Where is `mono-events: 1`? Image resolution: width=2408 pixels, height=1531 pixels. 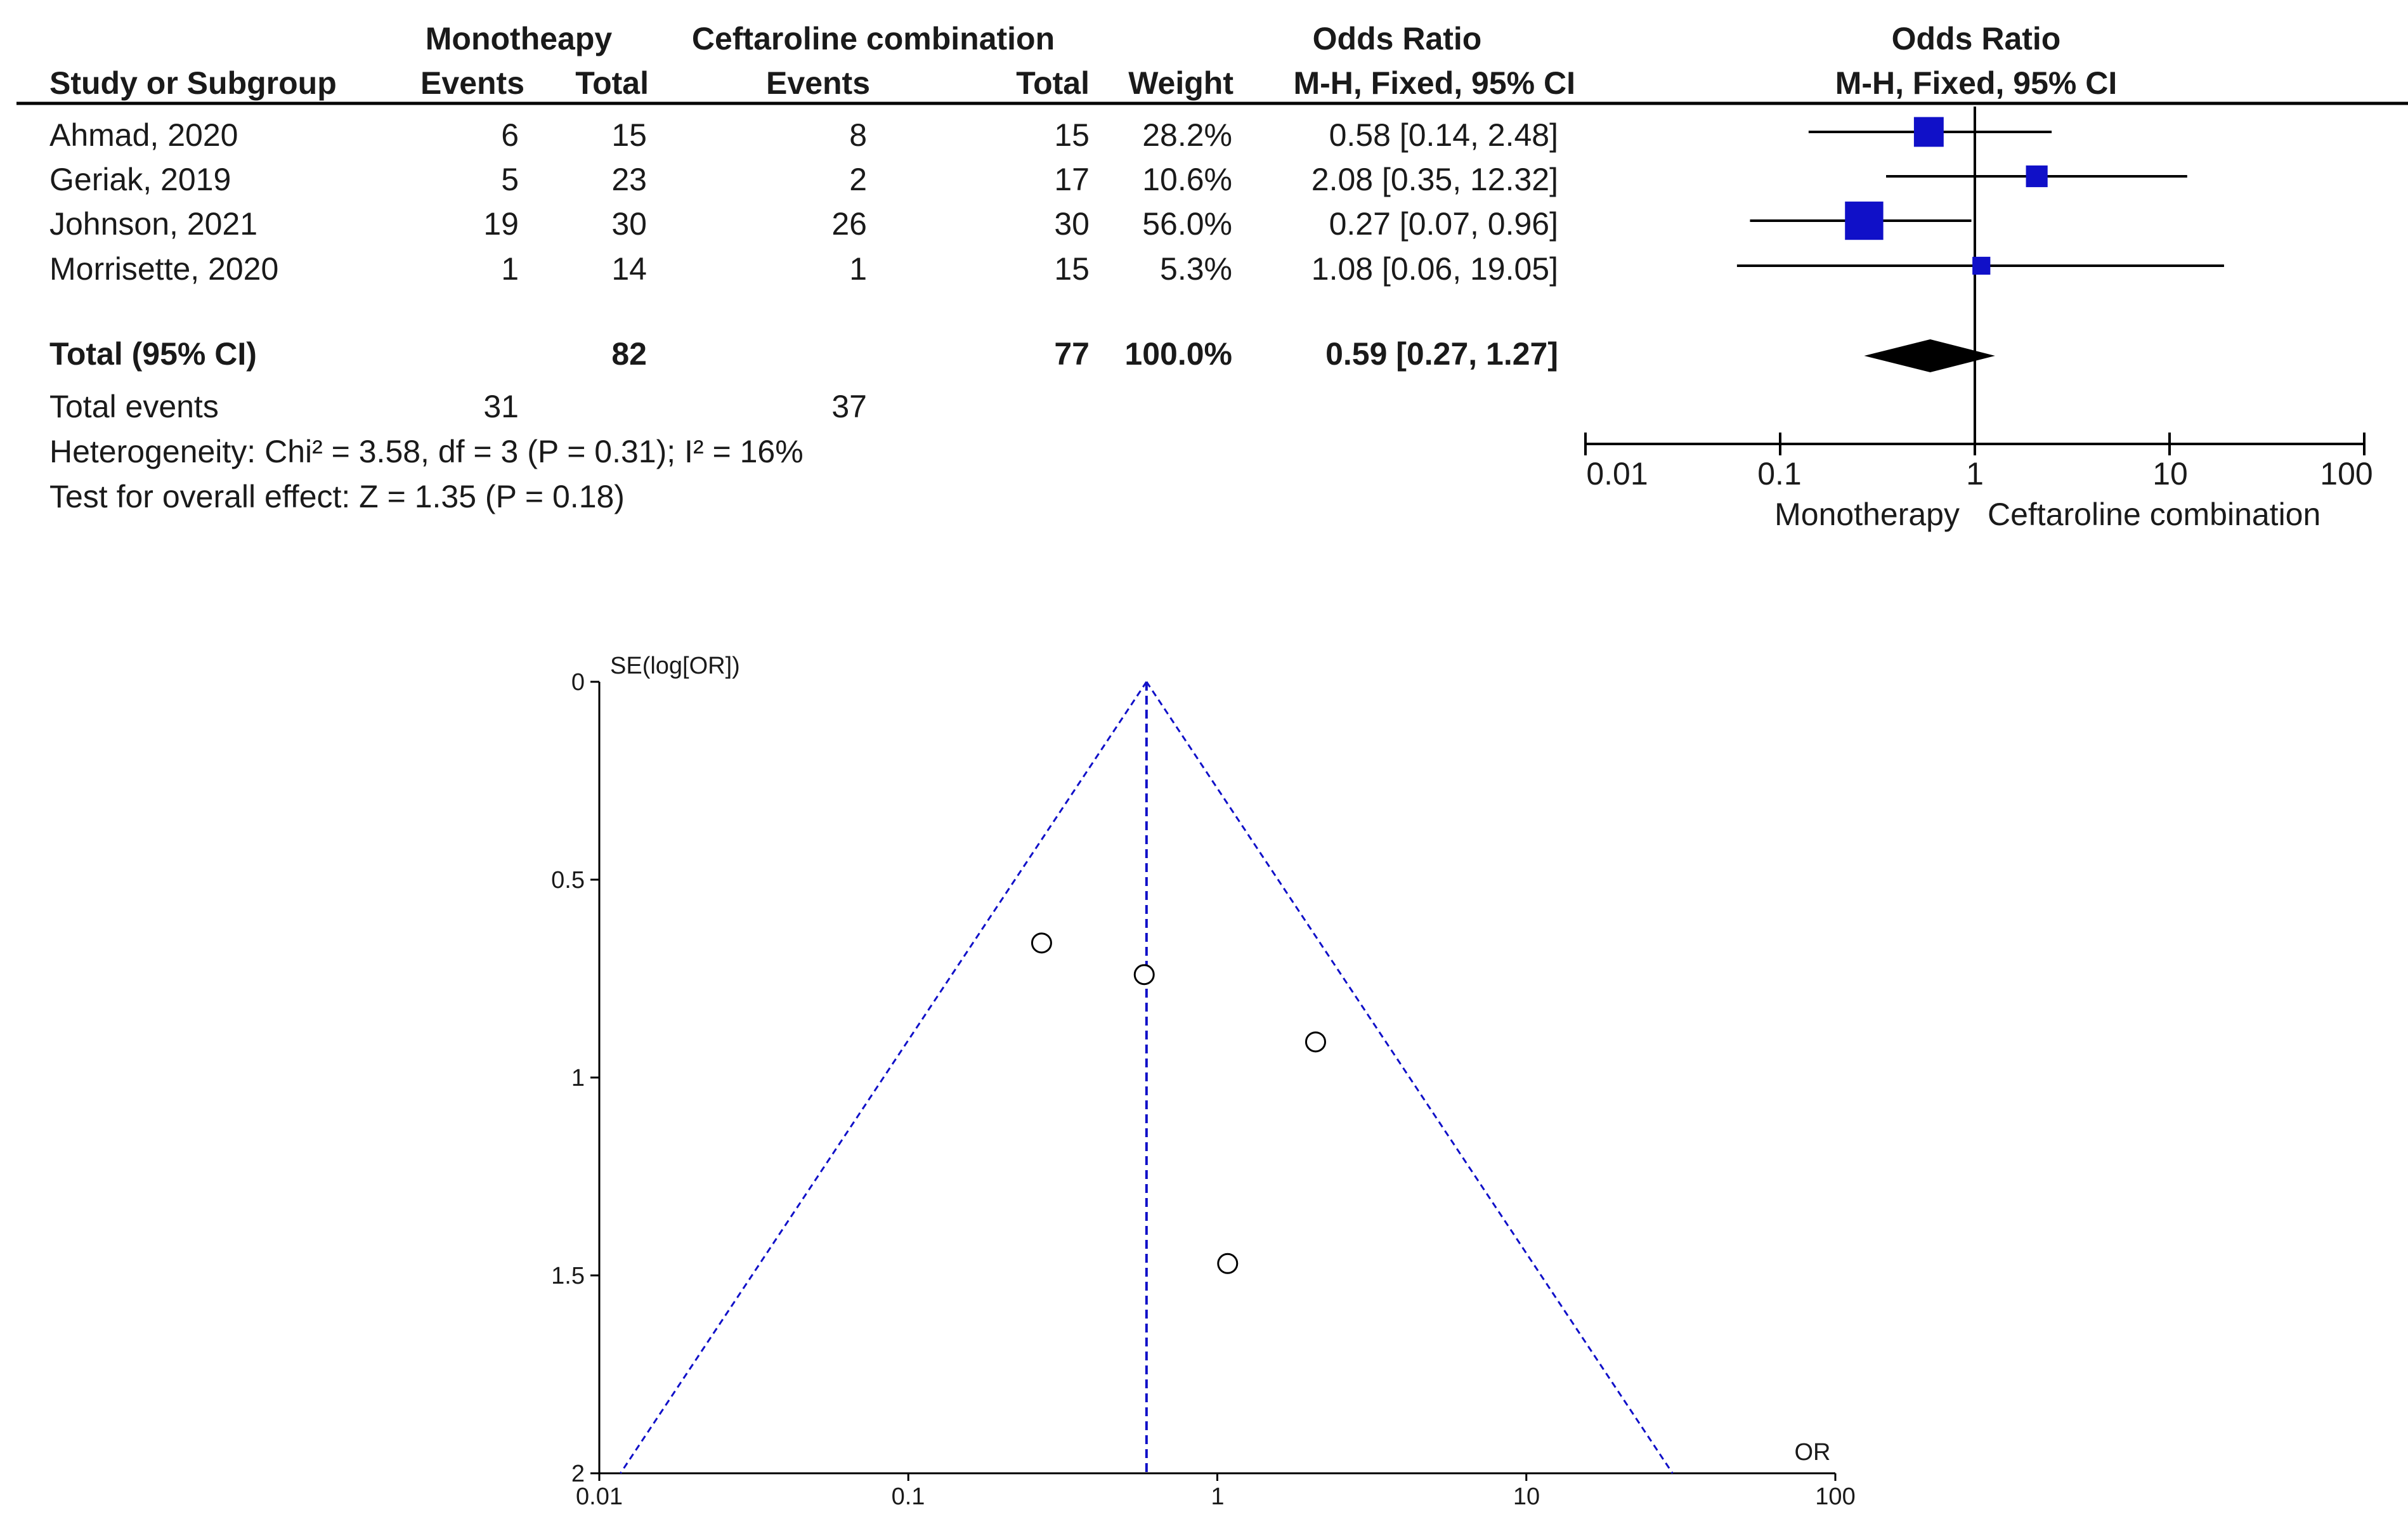 mono-events: 1 is located at coordinates (510, 269).